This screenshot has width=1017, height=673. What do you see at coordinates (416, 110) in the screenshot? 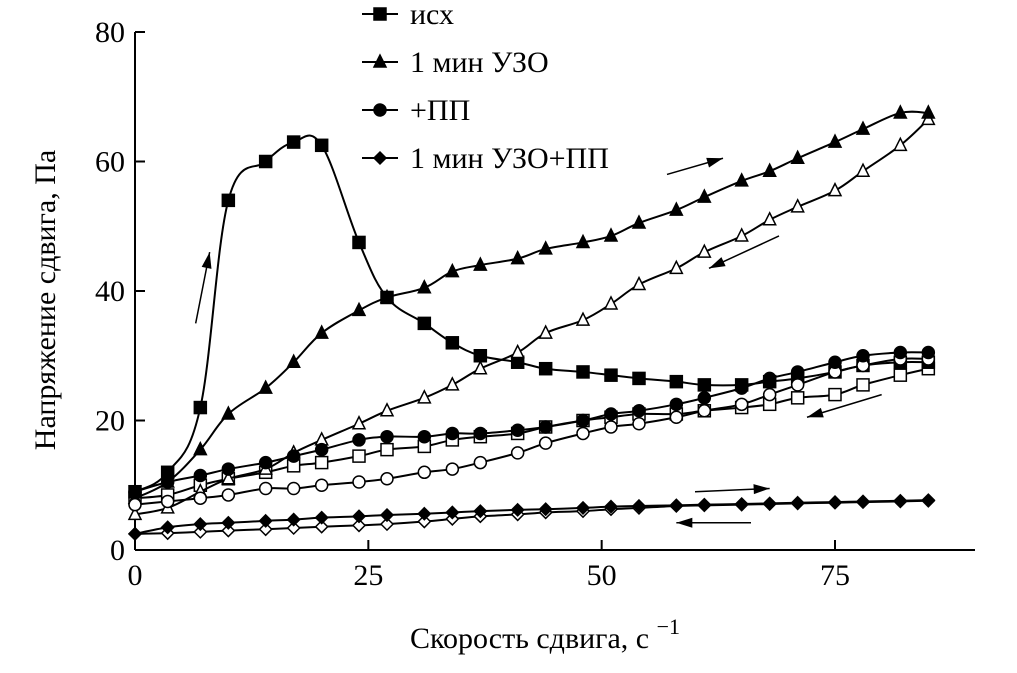
I see `legend-entry-2: +ПП` at bounding box center [416, 110].